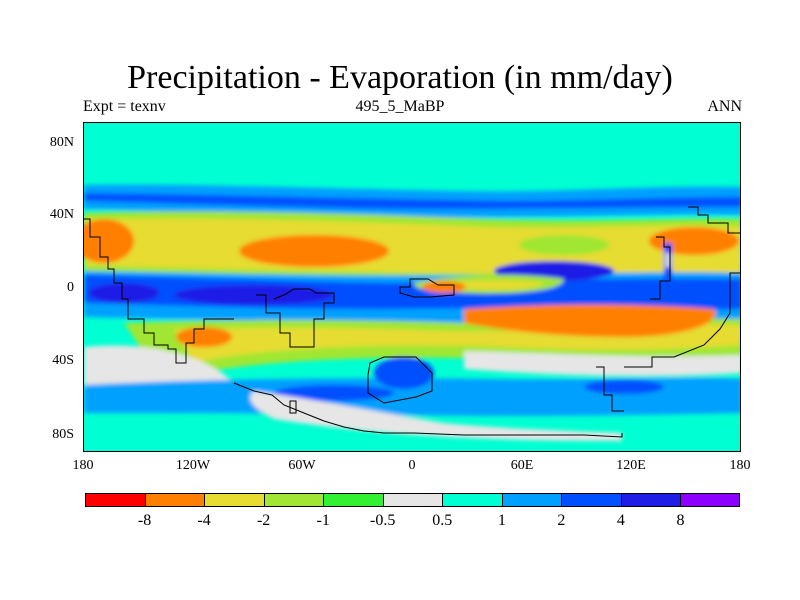  What do you see at coordinates (63, 360) in the screenshot?
I see `lat-label-40s: 40S` at bounding box center [63, 360].